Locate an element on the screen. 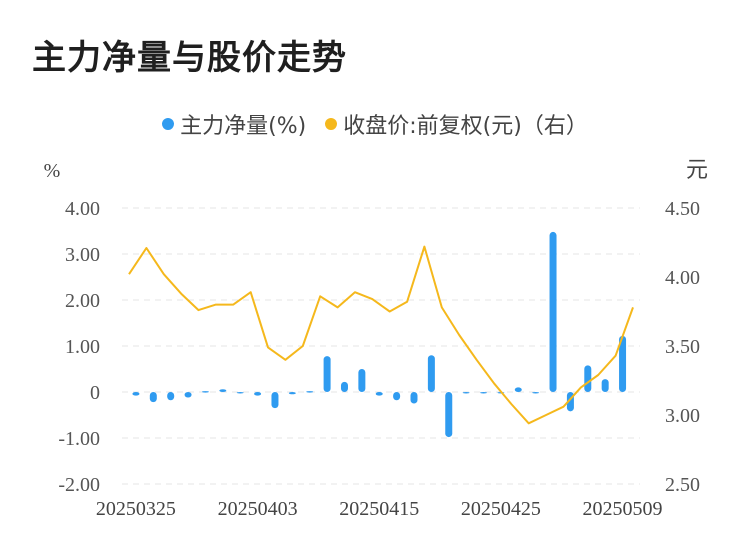  legend-item-close-price: 收盘价:前复权(元)（右） is located at coordinates (456, 124).